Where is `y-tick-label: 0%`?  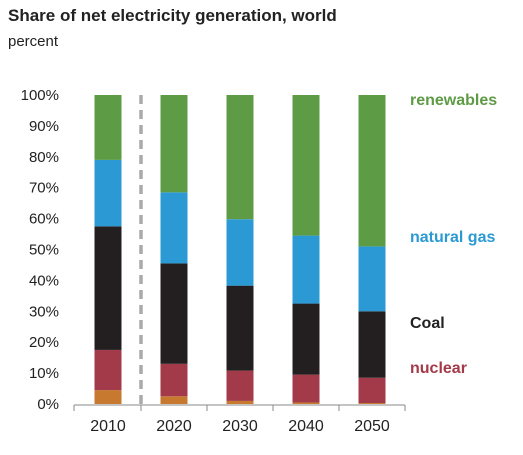 y-tick-label: 0% is located at coordinates (48, 404).